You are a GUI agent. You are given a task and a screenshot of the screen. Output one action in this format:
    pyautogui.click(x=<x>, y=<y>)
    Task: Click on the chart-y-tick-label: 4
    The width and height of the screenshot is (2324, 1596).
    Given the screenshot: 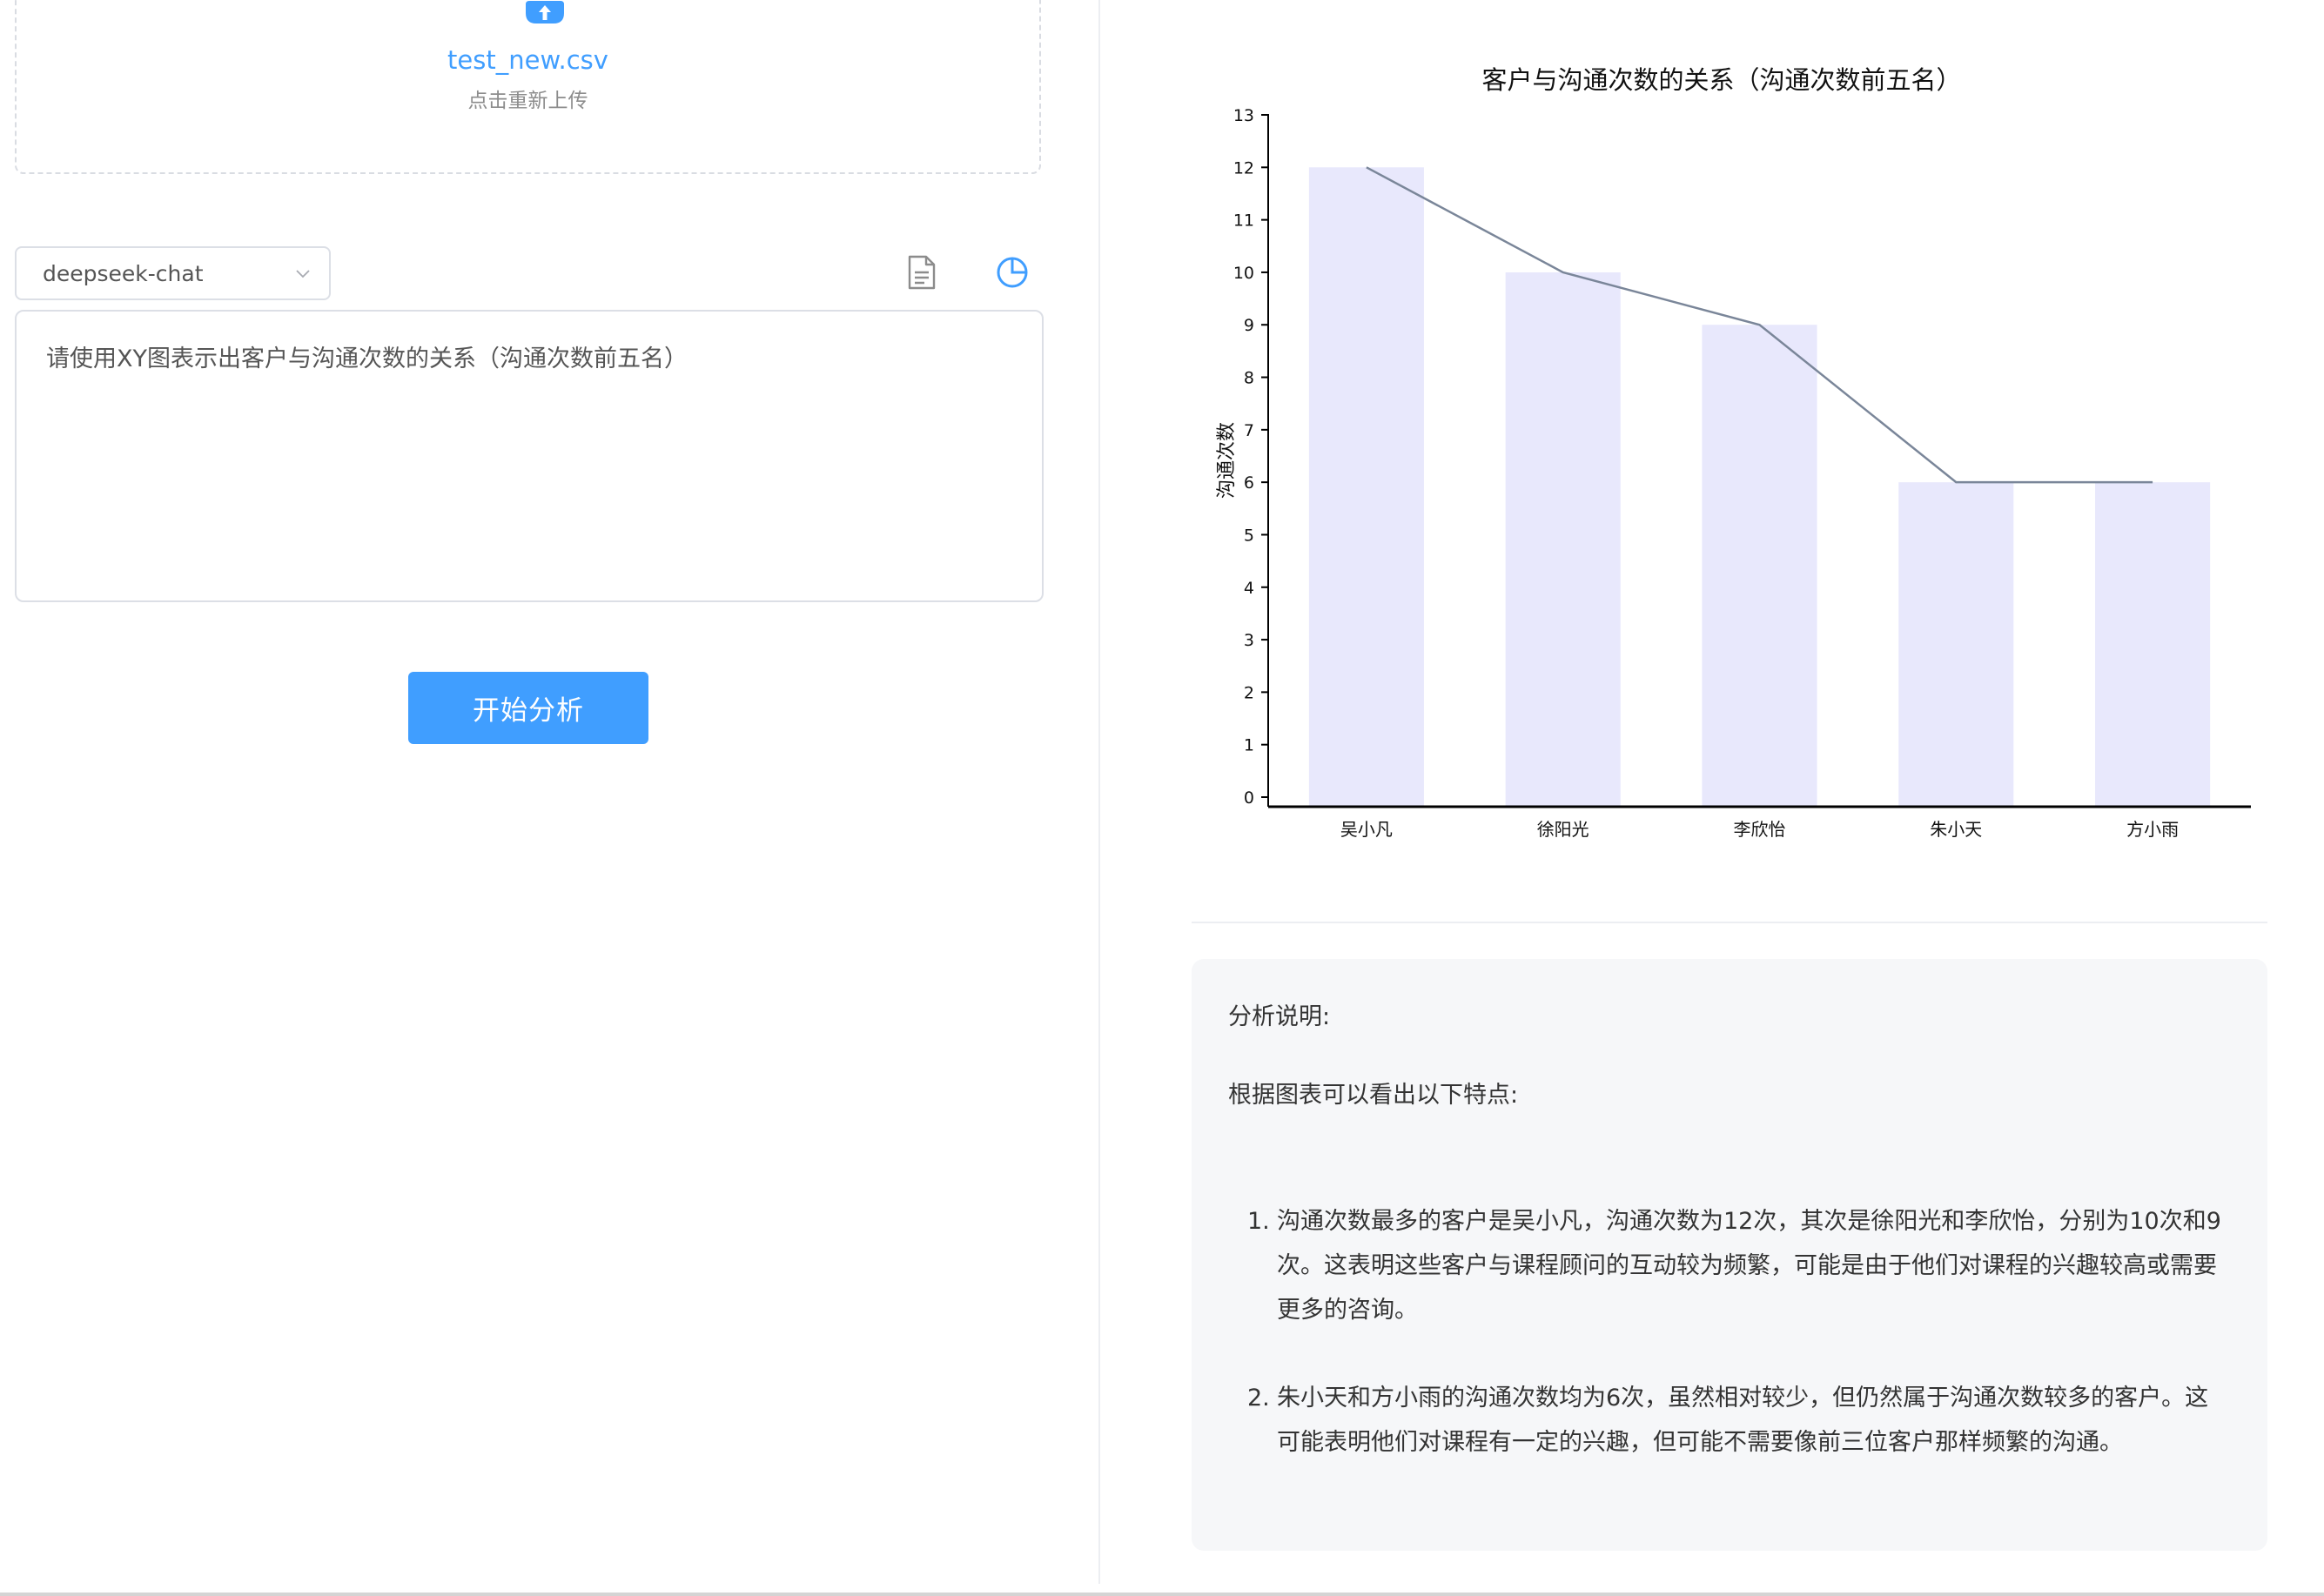 What is the action you would take?
    pyautogui.click(x=1249, y=588)
    